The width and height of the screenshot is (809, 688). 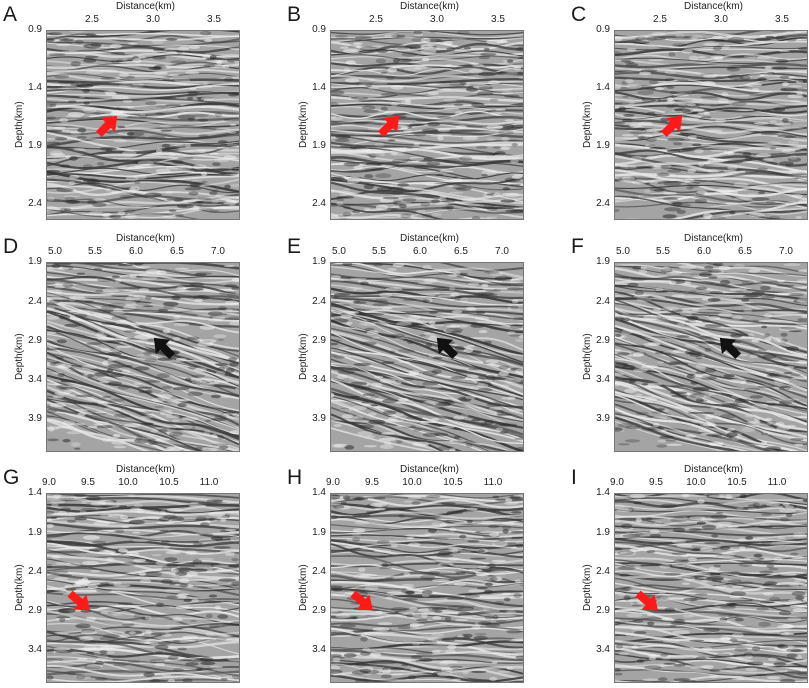 I want to click on panel-letter: C, so click(x=579, y=14).